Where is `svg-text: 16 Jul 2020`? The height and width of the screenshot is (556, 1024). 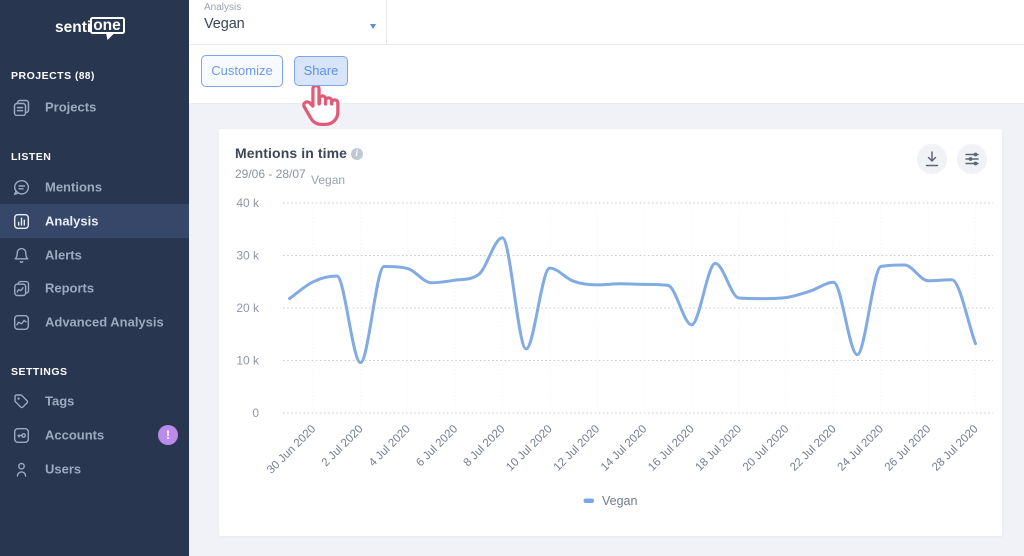
svg-text: 16 Jul 2020 is located at coordinates (671, 448).